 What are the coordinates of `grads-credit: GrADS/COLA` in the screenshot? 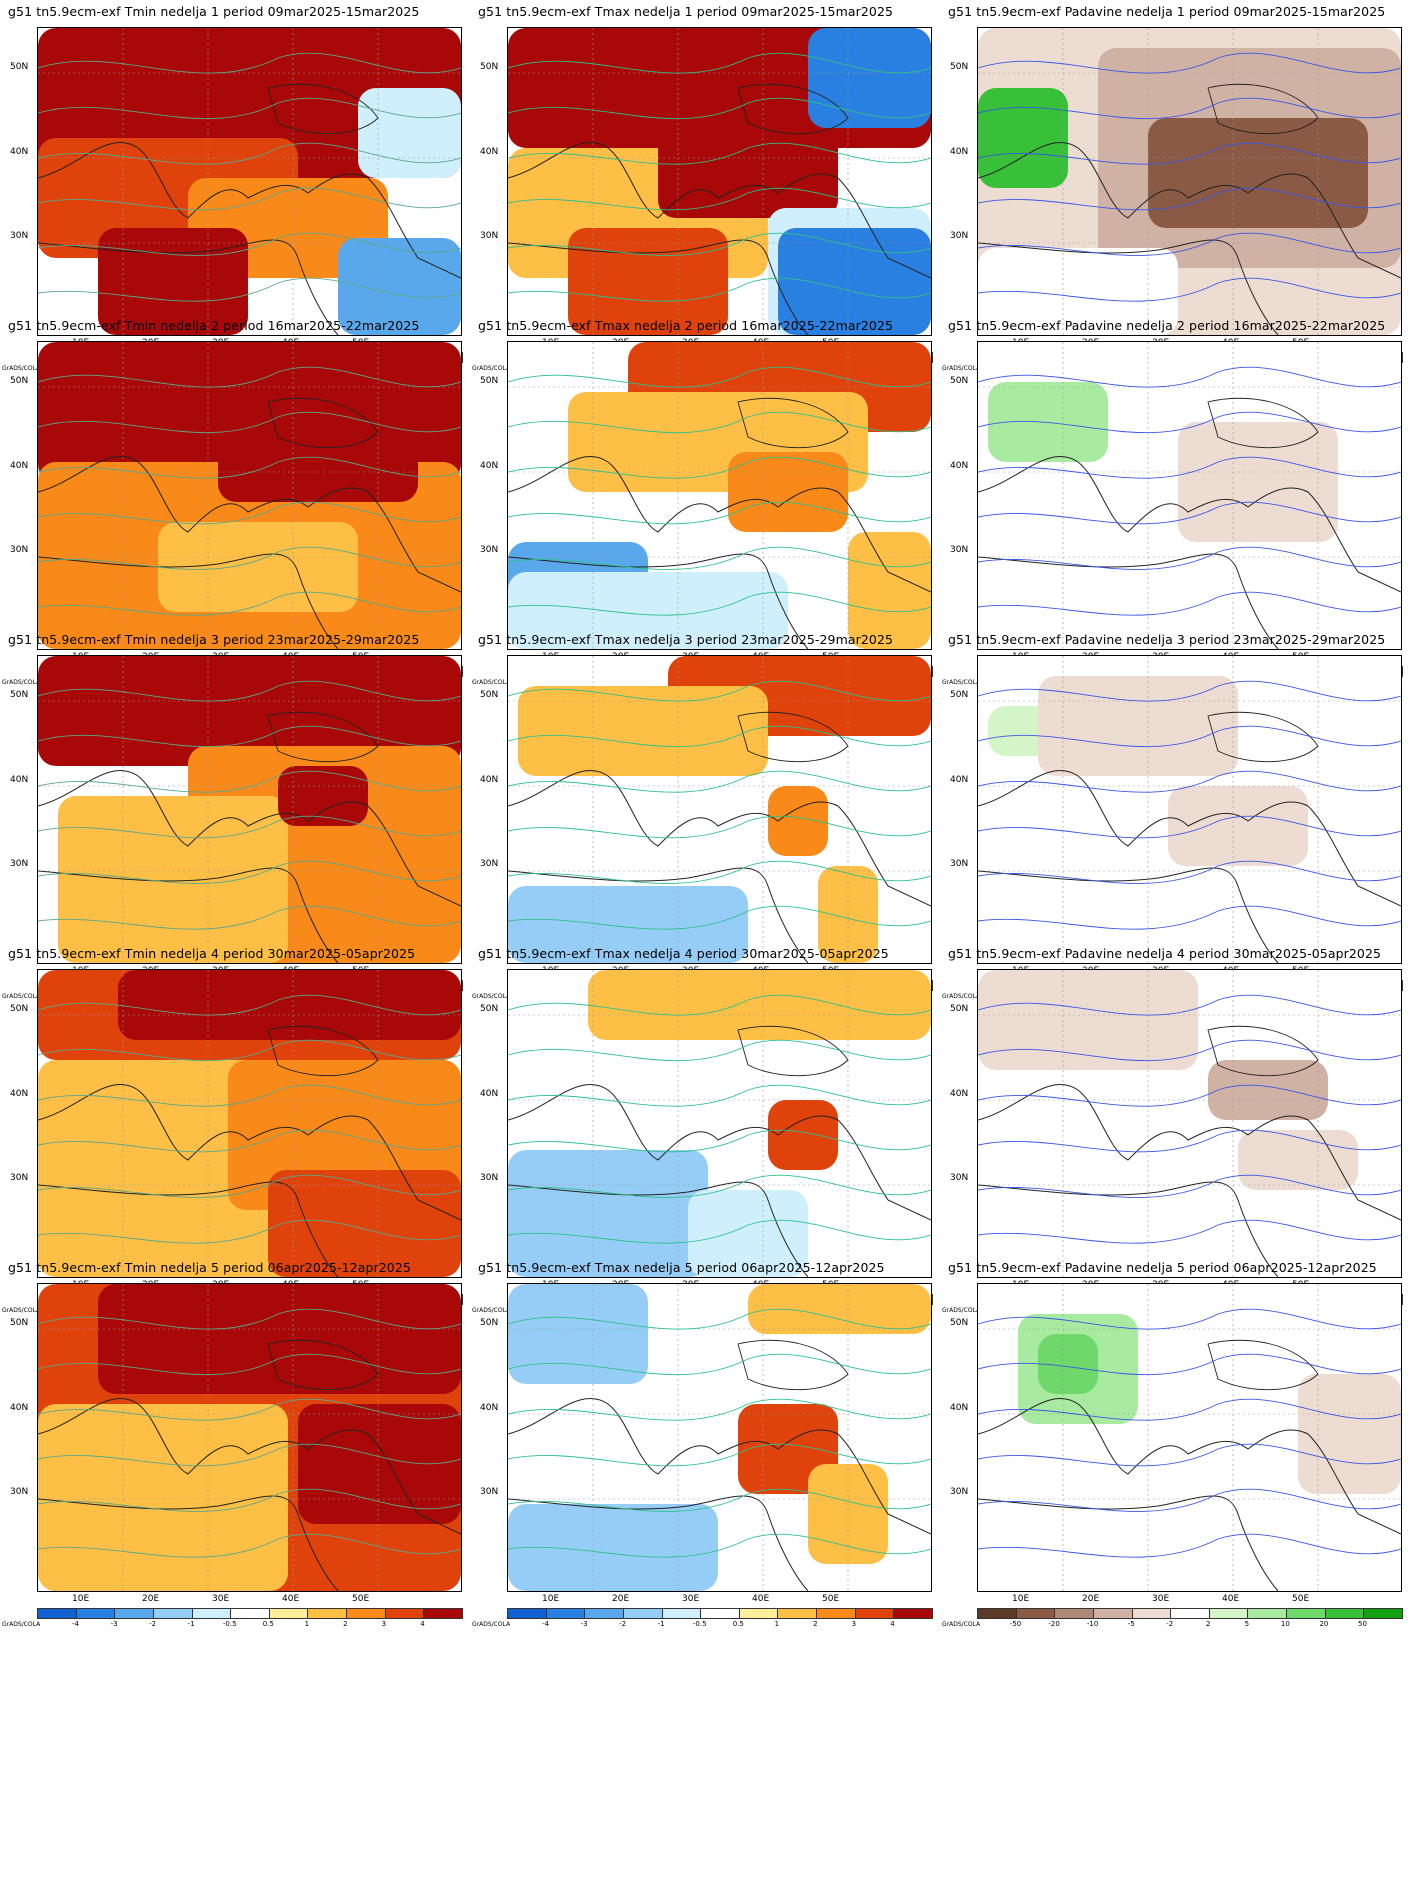 It's located at (491, 996).